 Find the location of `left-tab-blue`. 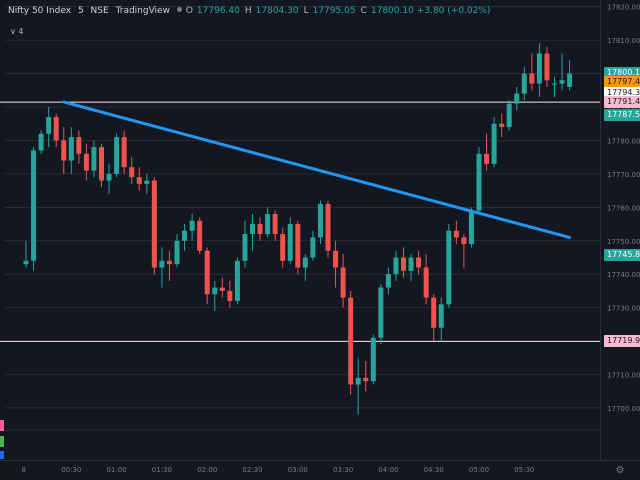

left-tab-blue is located at coordinates (2, 455).